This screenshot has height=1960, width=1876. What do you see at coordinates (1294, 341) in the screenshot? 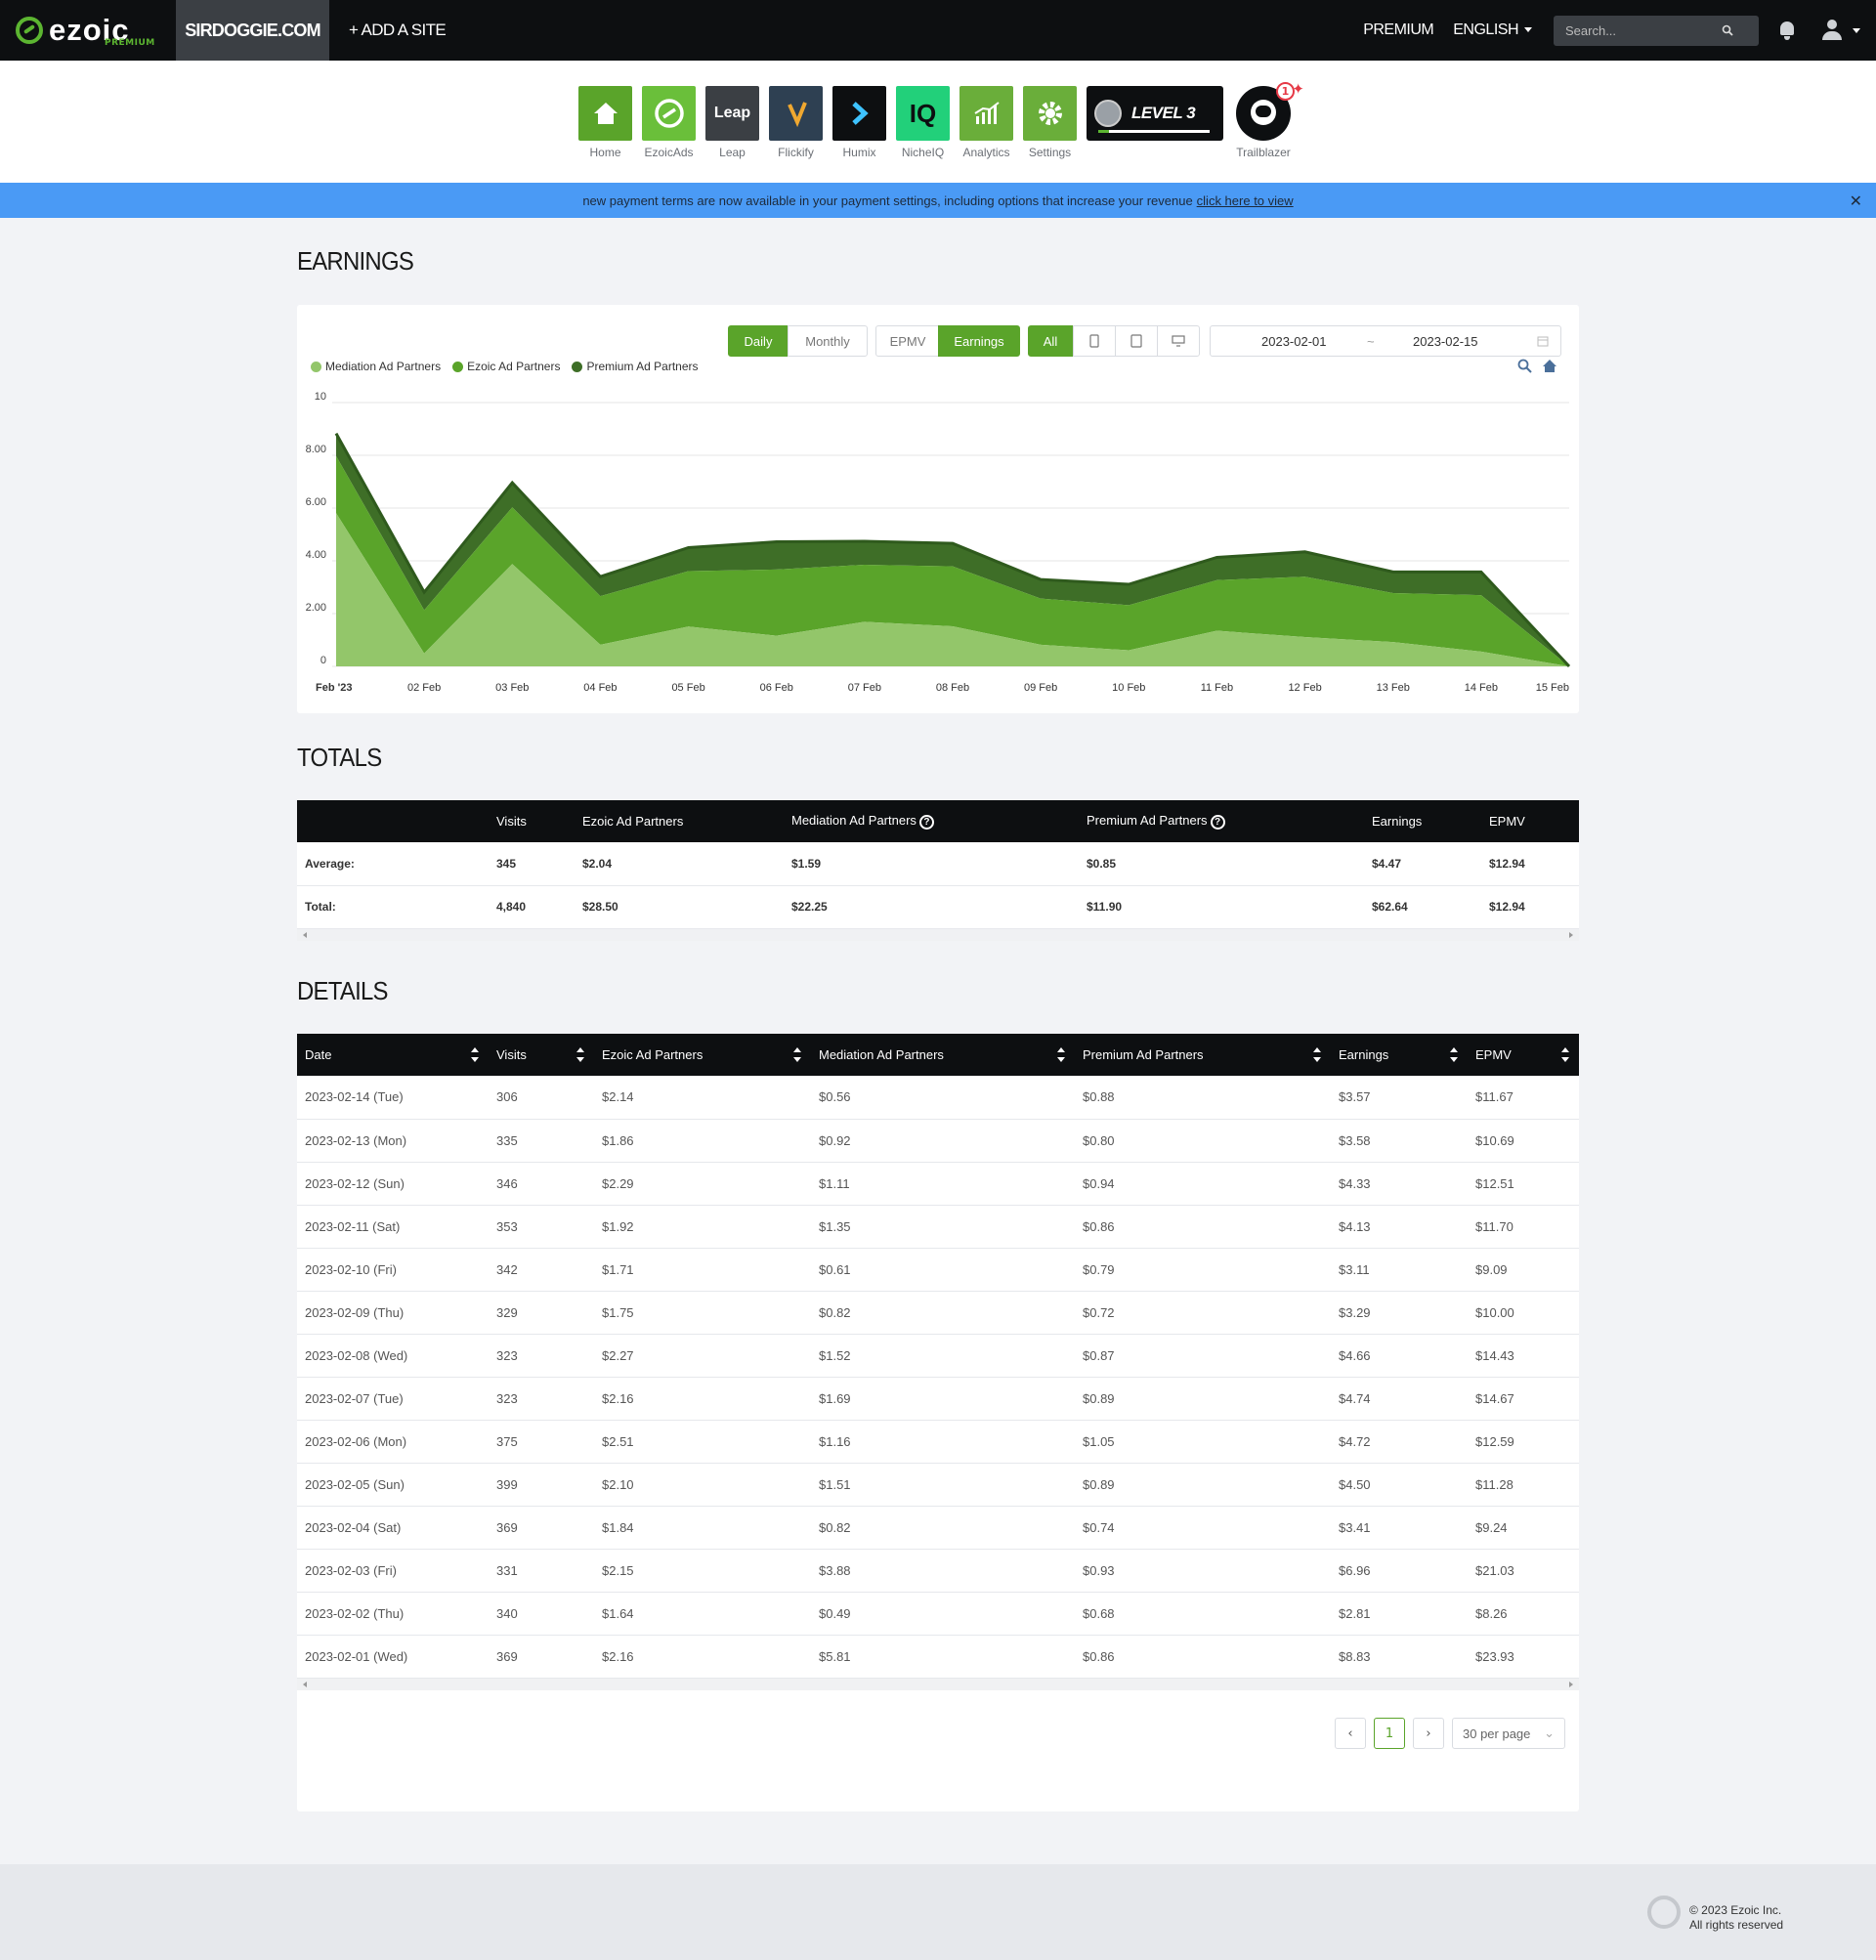
I see `date-from: 2023-02-01` at bounding box center [1294, 341].